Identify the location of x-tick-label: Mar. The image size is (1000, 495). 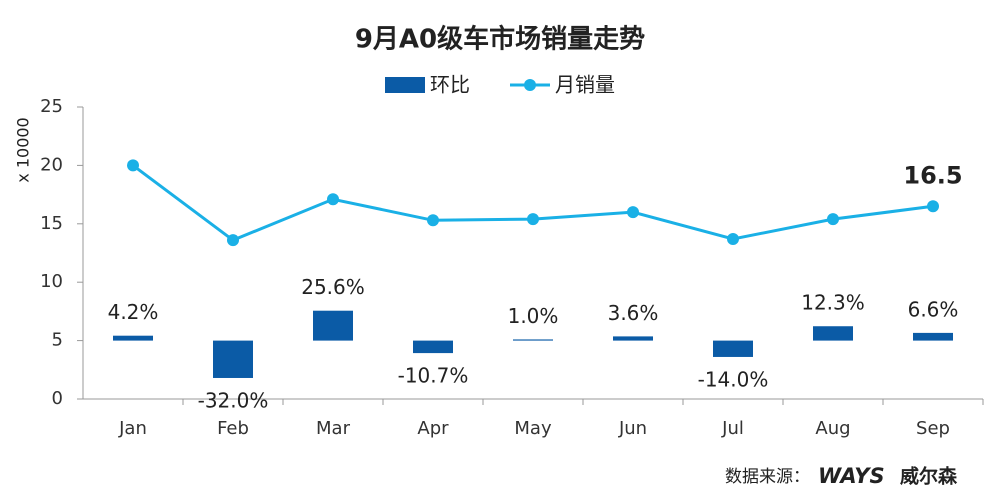
(333, 428).